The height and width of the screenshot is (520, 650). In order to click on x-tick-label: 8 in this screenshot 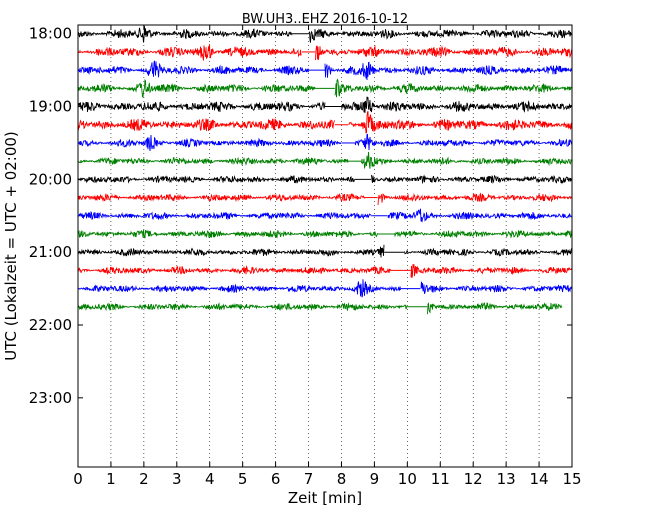, I will do `click(342, 479)`.